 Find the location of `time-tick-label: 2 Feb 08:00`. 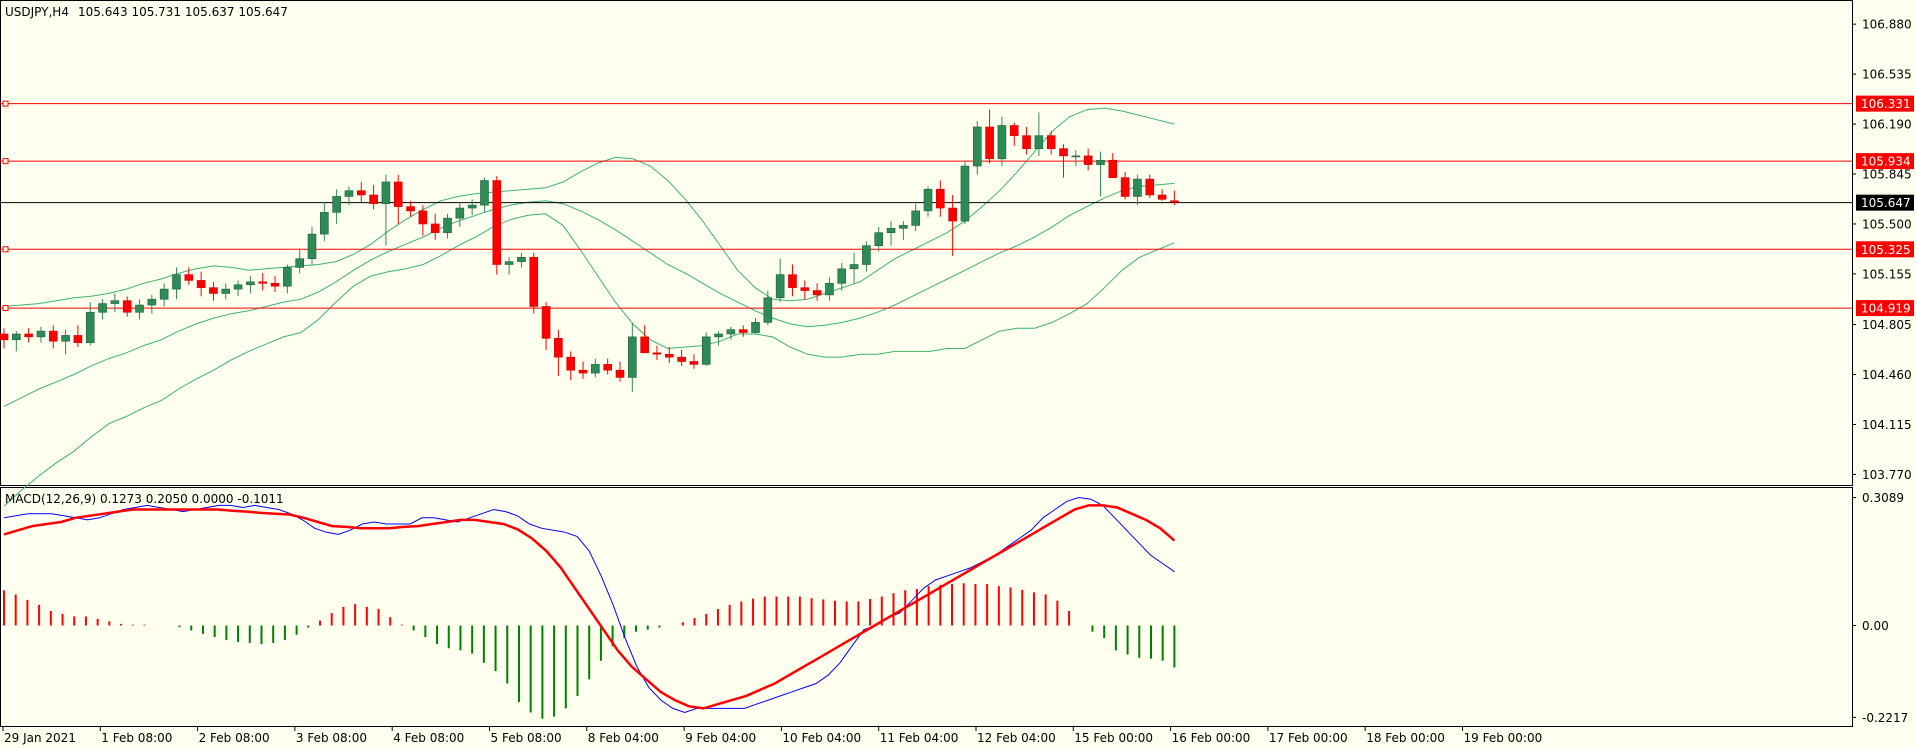

time-tick-label: 2 Feb 08:00 is located at coordinates (234, 738).